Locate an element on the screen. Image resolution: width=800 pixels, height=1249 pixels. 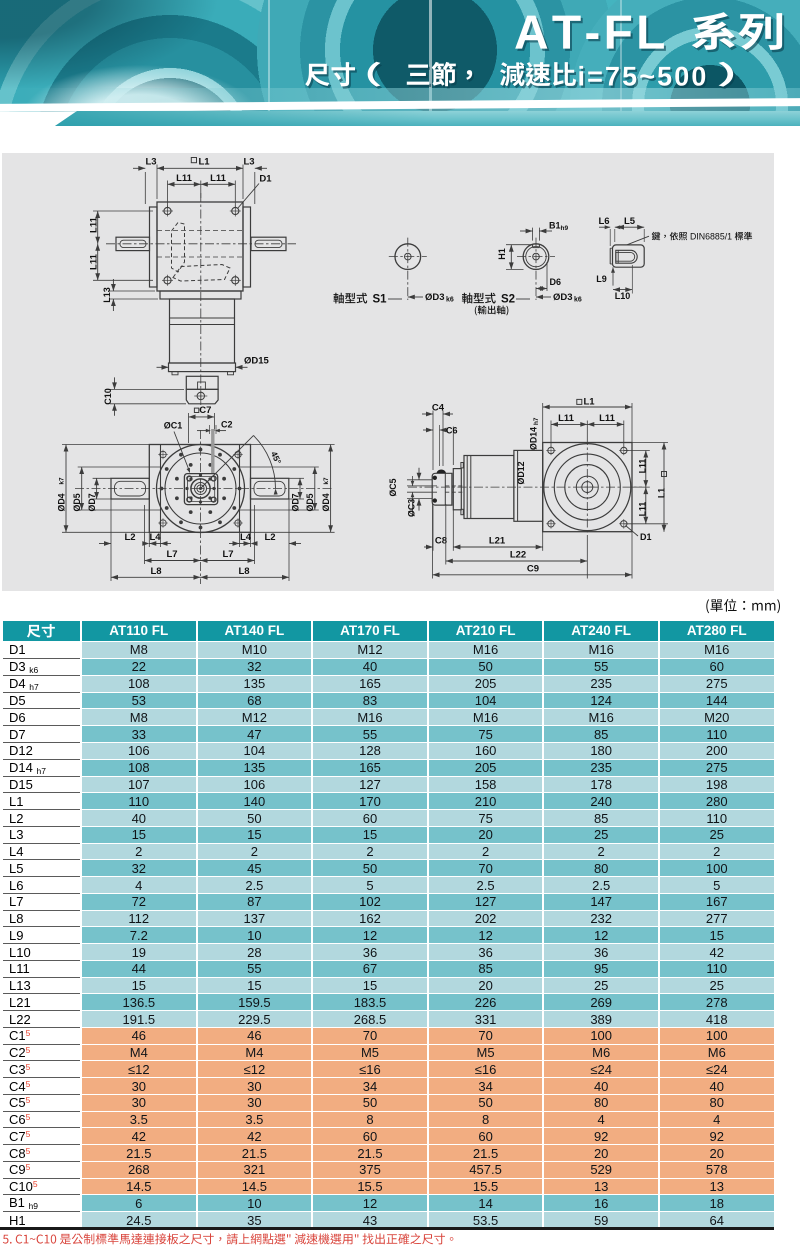
svg-text: C2 is located at coordinates (227, 425).